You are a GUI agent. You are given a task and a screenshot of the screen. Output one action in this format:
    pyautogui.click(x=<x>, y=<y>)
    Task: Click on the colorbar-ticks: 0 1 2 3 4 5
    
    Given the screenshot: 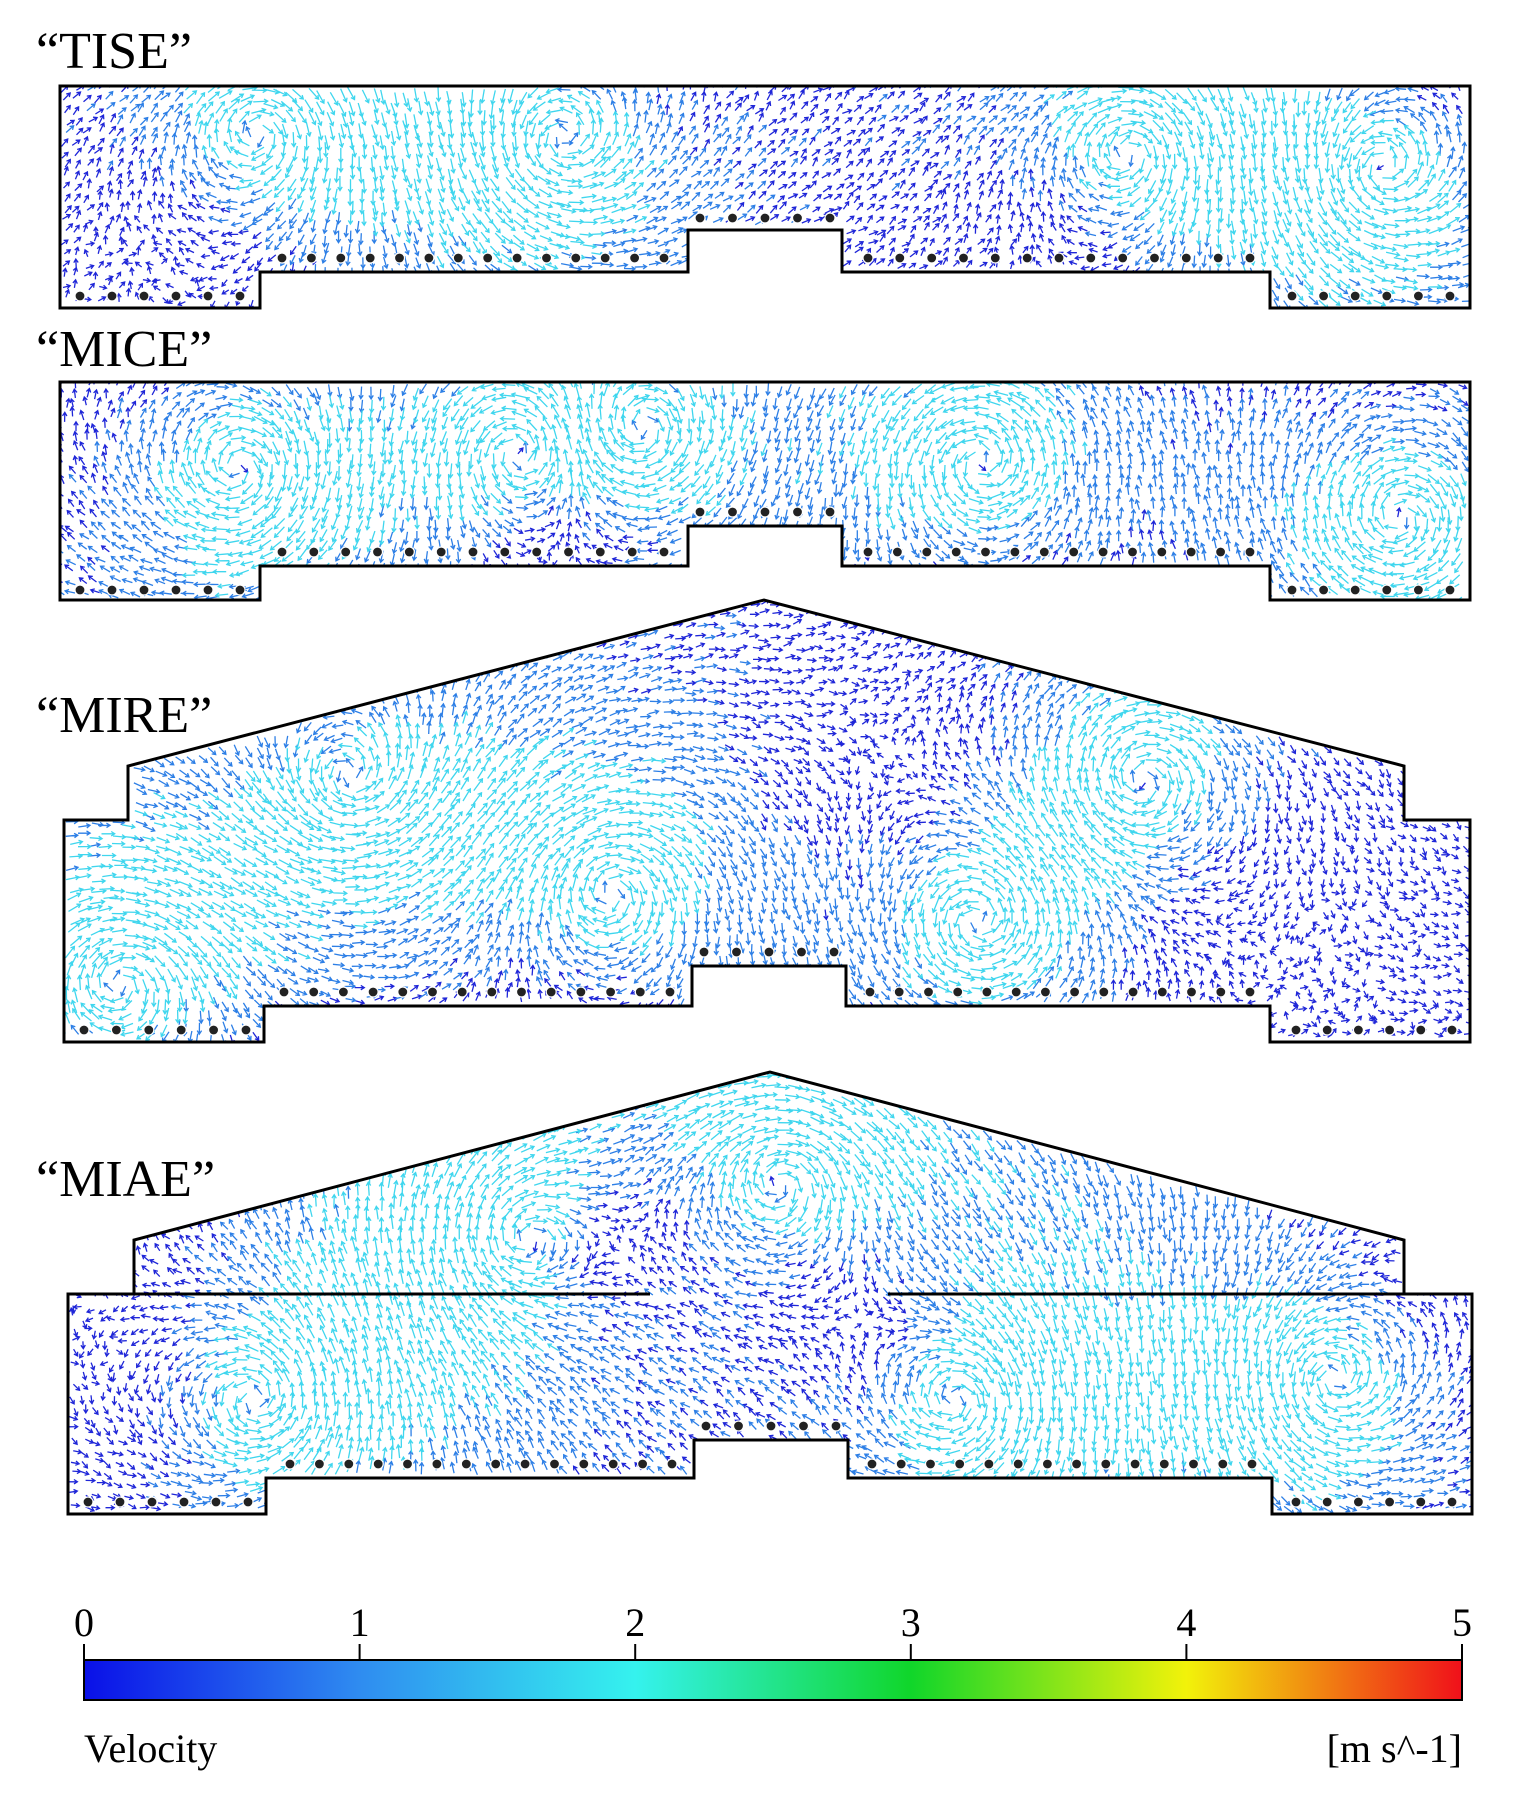 What is the action you would take?
    pyautogui.click(x=773, y=1630)
    